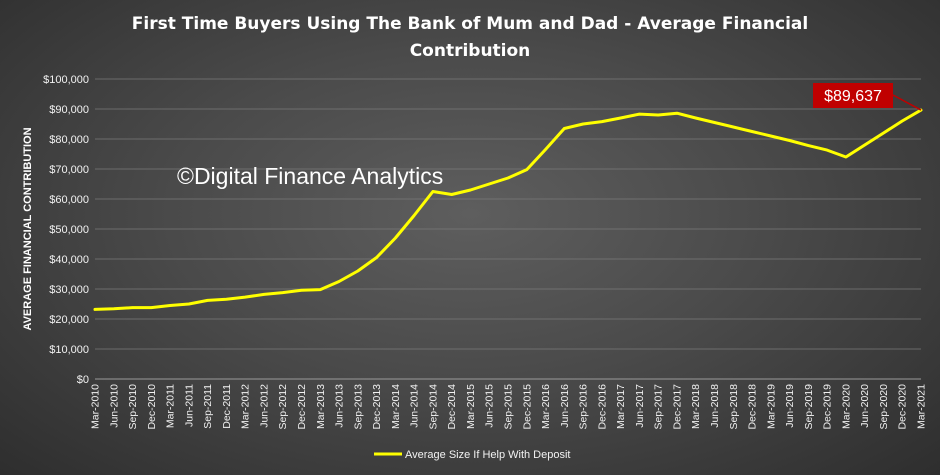 This screenshot has width=940, height=475. I want to click on y-tick-label: $70,000, so click(69, 170).